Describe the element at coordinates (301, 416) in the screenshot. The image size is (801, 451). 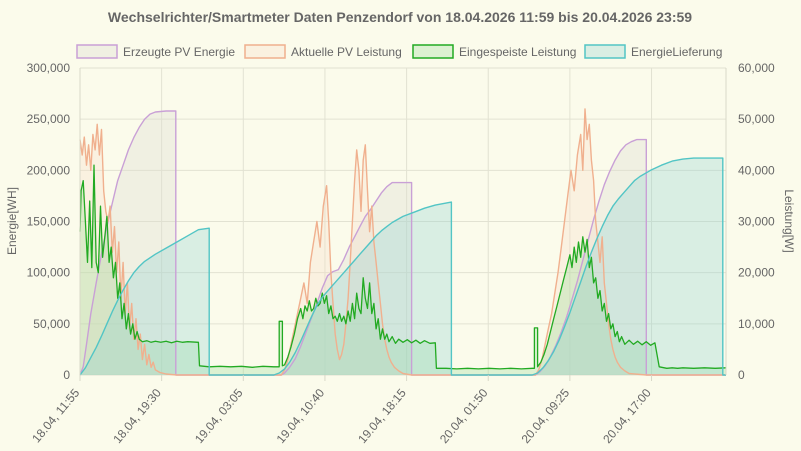
I see `x-tick-label: 19.04, 10:40` at that location.